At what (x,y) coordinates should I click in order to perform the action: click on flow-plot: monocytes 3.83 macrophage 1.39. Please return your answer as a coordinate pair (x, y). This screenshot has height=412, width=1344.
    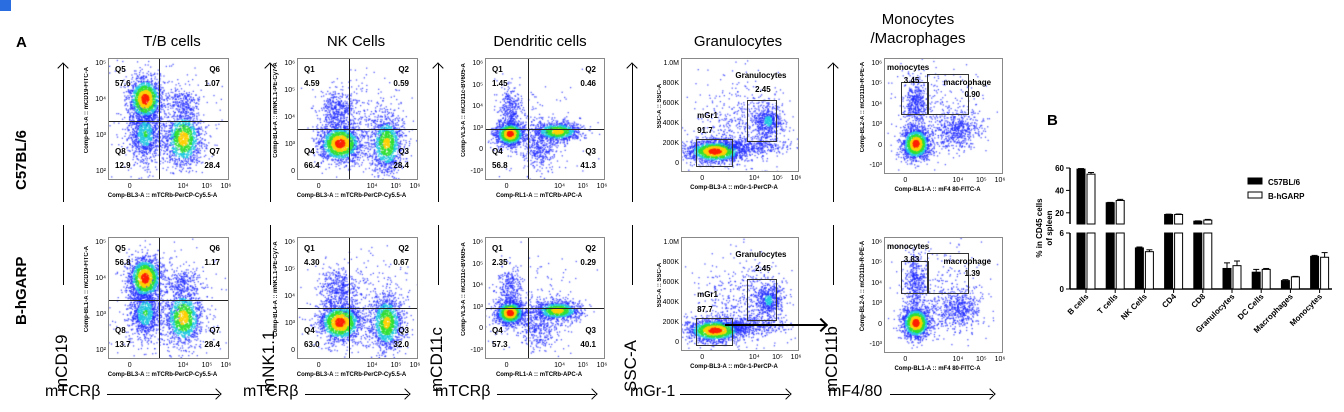
    Looking at the image, I should click on (943, 295).